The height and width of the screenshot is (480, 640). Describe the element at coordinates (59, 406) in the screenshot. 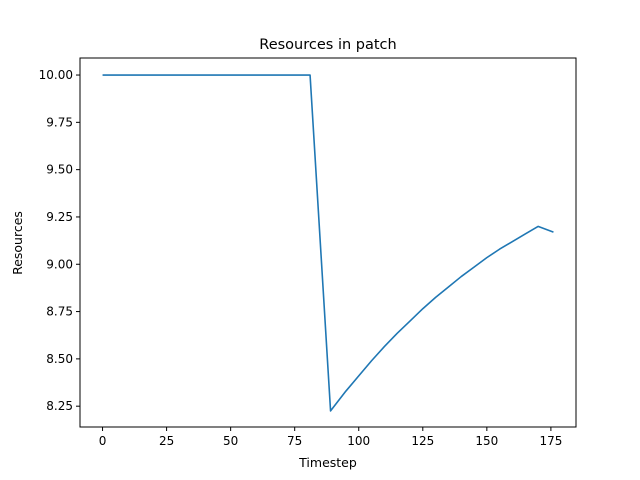

I see `y-tick-label: 8.25` at that location.